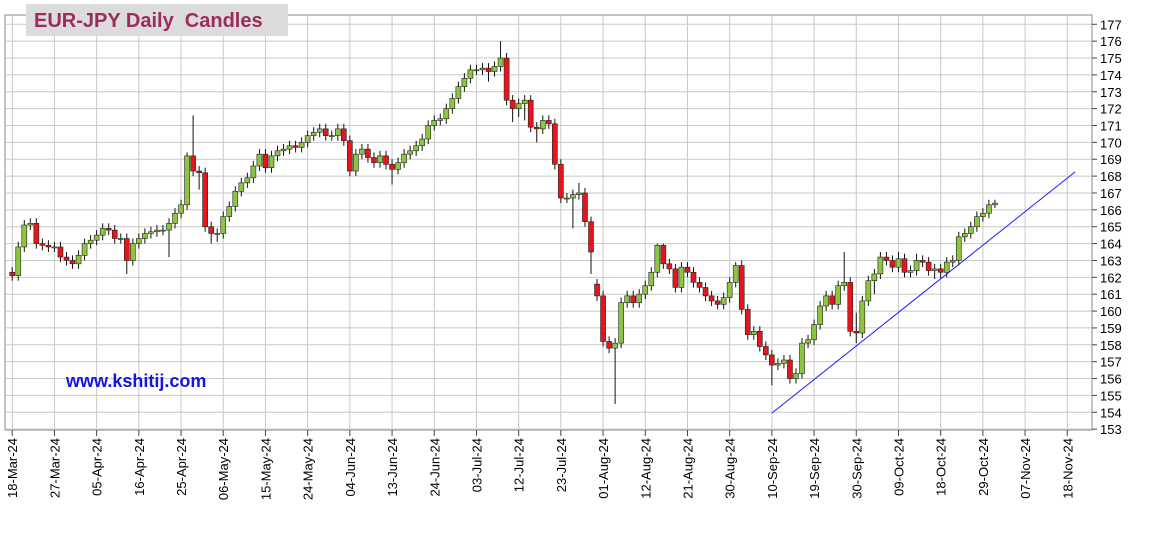  I want to click on x-tick-label: 09-Oct-24, so click(898, 467).